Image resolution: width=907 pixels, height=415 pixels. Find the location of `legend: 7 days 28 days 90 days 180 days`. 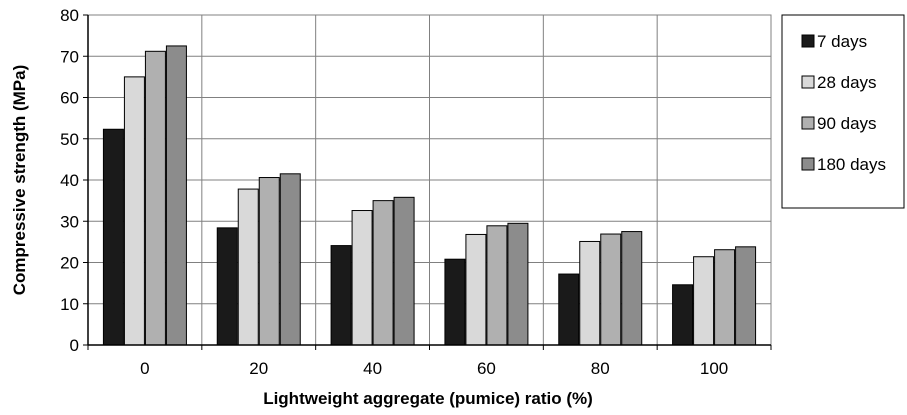

legend: 7 days 28 days 90 days 180 days is located at coordinates (843, 111).